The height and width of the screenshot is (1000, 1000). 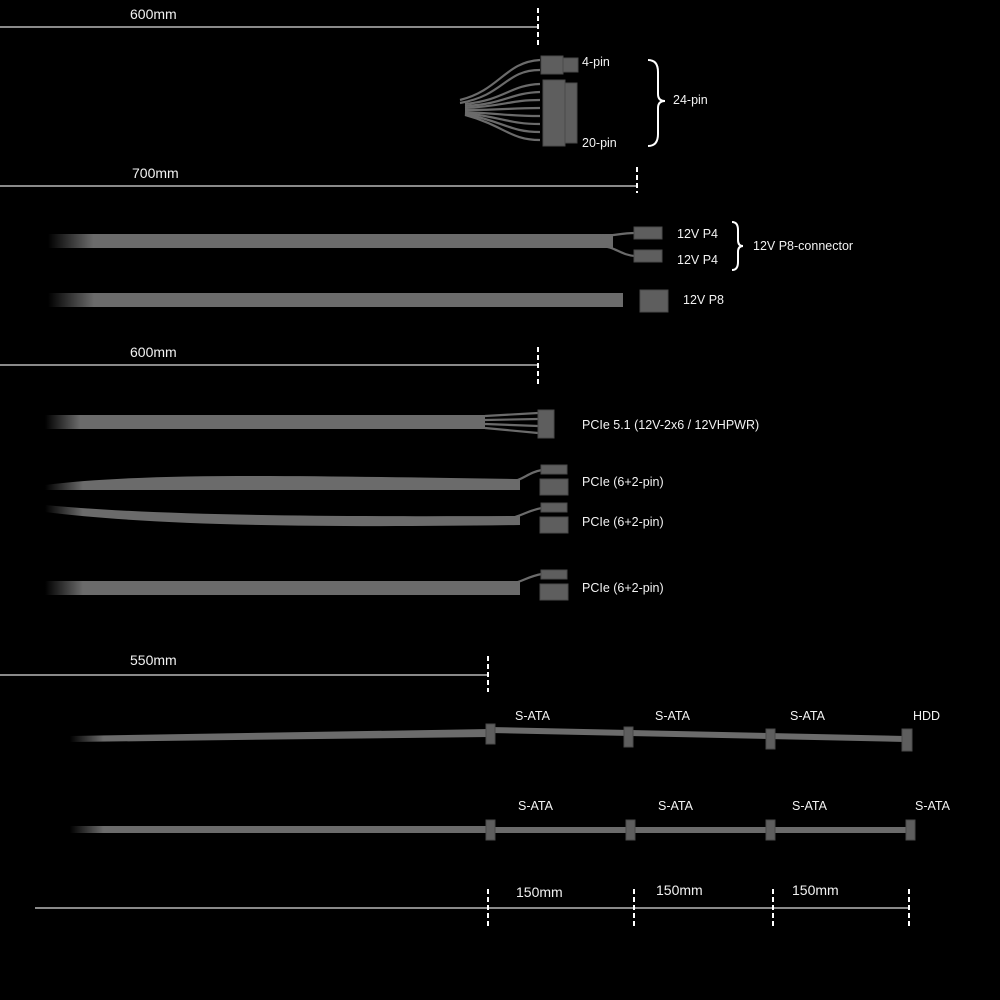 What do you see at coordinates (703, 300) in the screenshot?
I see `12v-p8-label: 12V P8` at bounding box center [703, 300].